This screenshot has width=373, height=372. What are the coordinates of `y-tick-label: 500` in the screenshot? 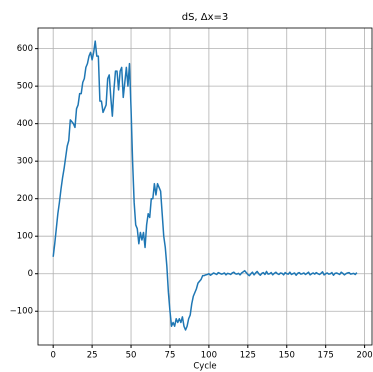 It's located at (25, 87).